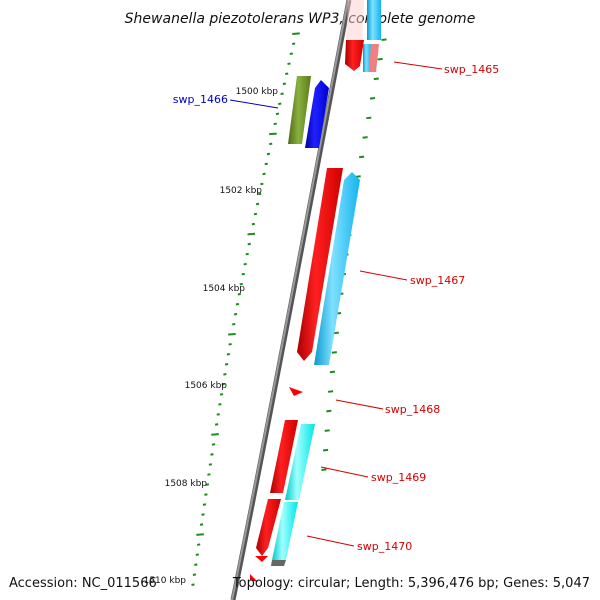  What do you see at coordinates (206, 386) in the screenshot?
I see `tick-label-1506: 1506 kbp` at bounding box center [206, 386].